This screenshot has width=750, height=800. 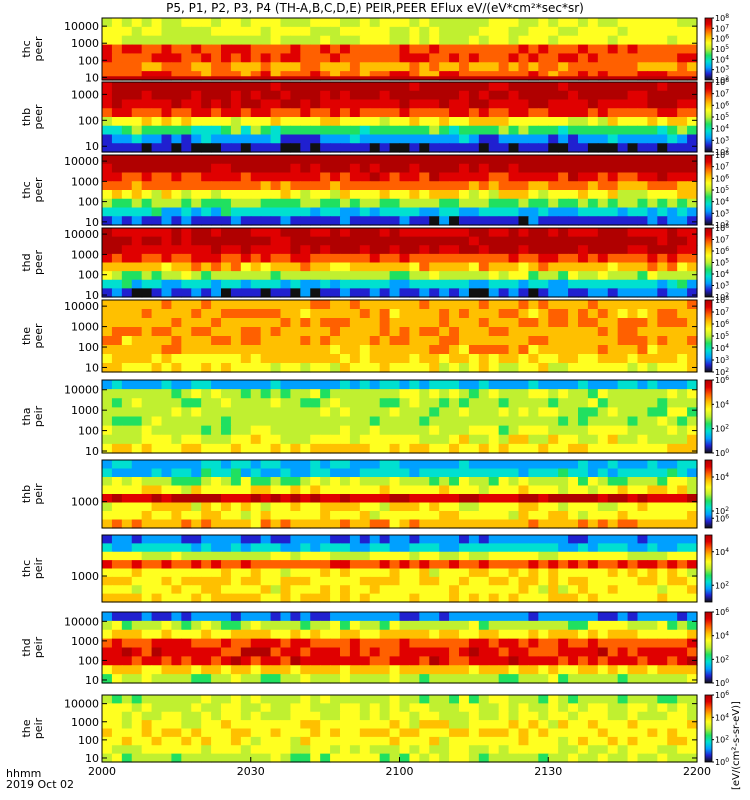 What do you see at coordinates (400, 417) in the screenshot?
I see `heatmap-cells` at bounding box center [400, 417].